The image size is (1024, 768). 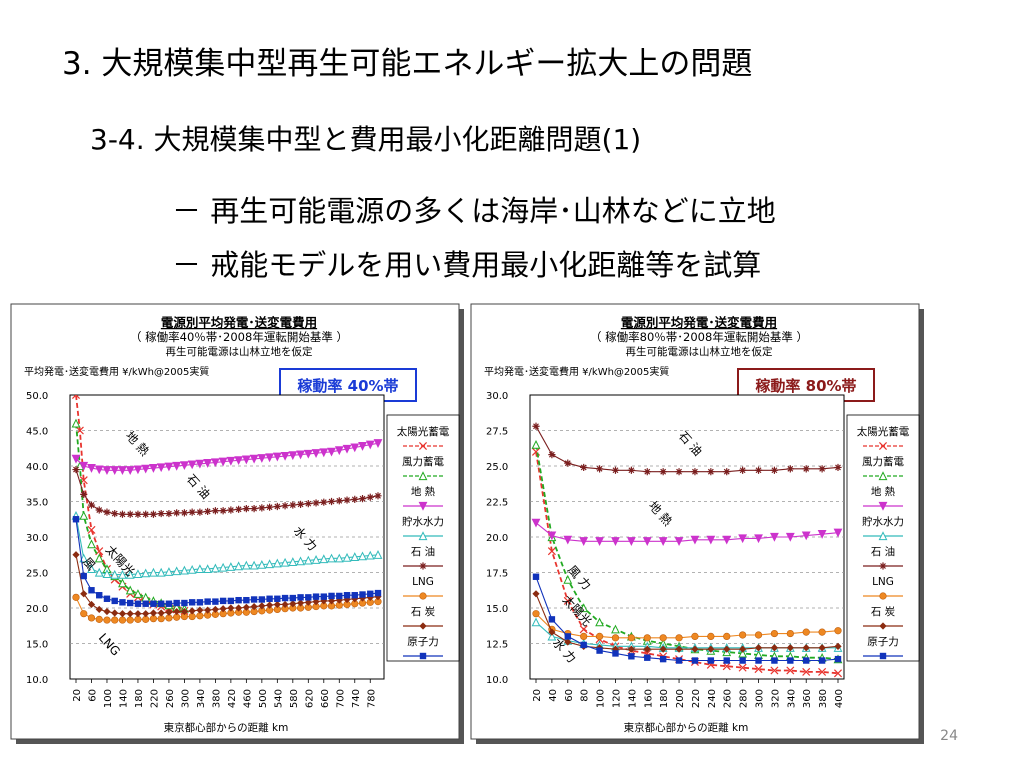 I want to click on series-line-coal, so click(x=227, y=584).